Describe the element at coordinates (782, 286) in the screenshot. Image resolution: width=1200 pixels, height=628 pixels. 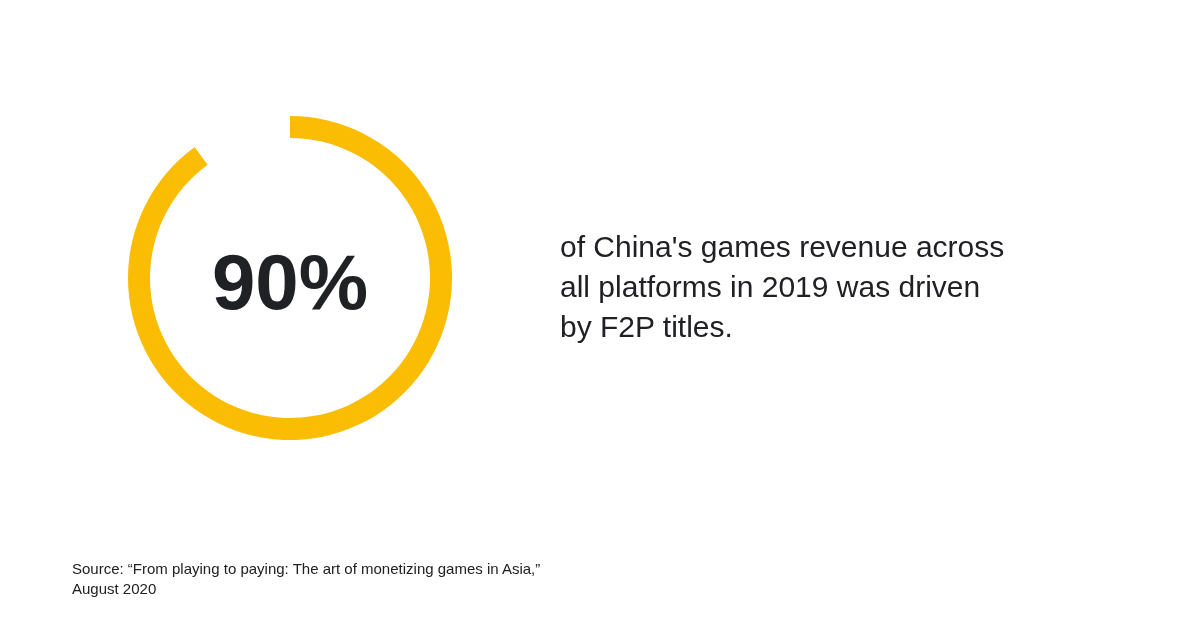
I see `text: of China's games revenue across all platforms in 2019 was driven by F2P titles.` at that location.